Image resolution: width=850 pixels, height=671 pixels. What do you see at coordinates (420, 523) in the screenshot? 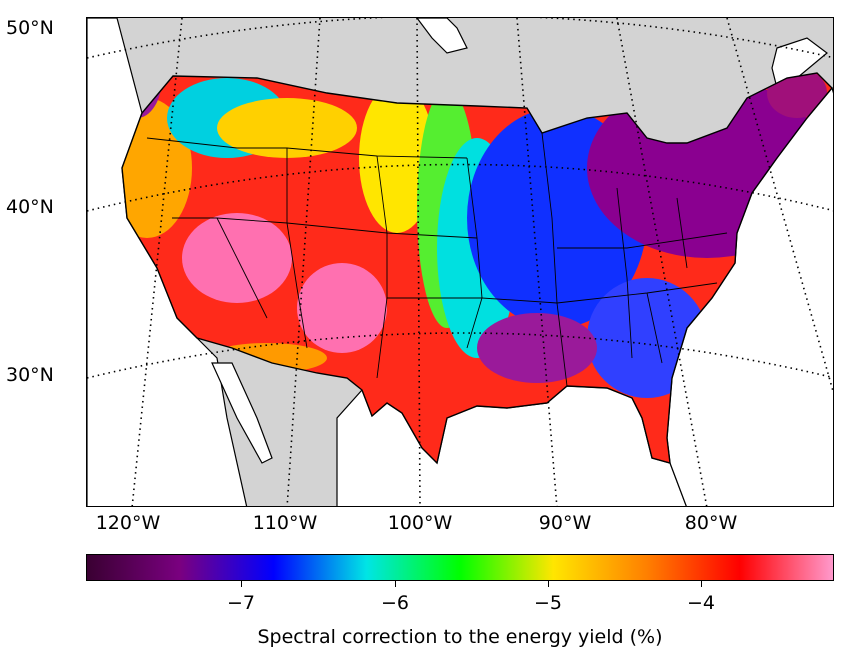
I see `lon-label-100w: 100°W` at bounding box center [420, 523].